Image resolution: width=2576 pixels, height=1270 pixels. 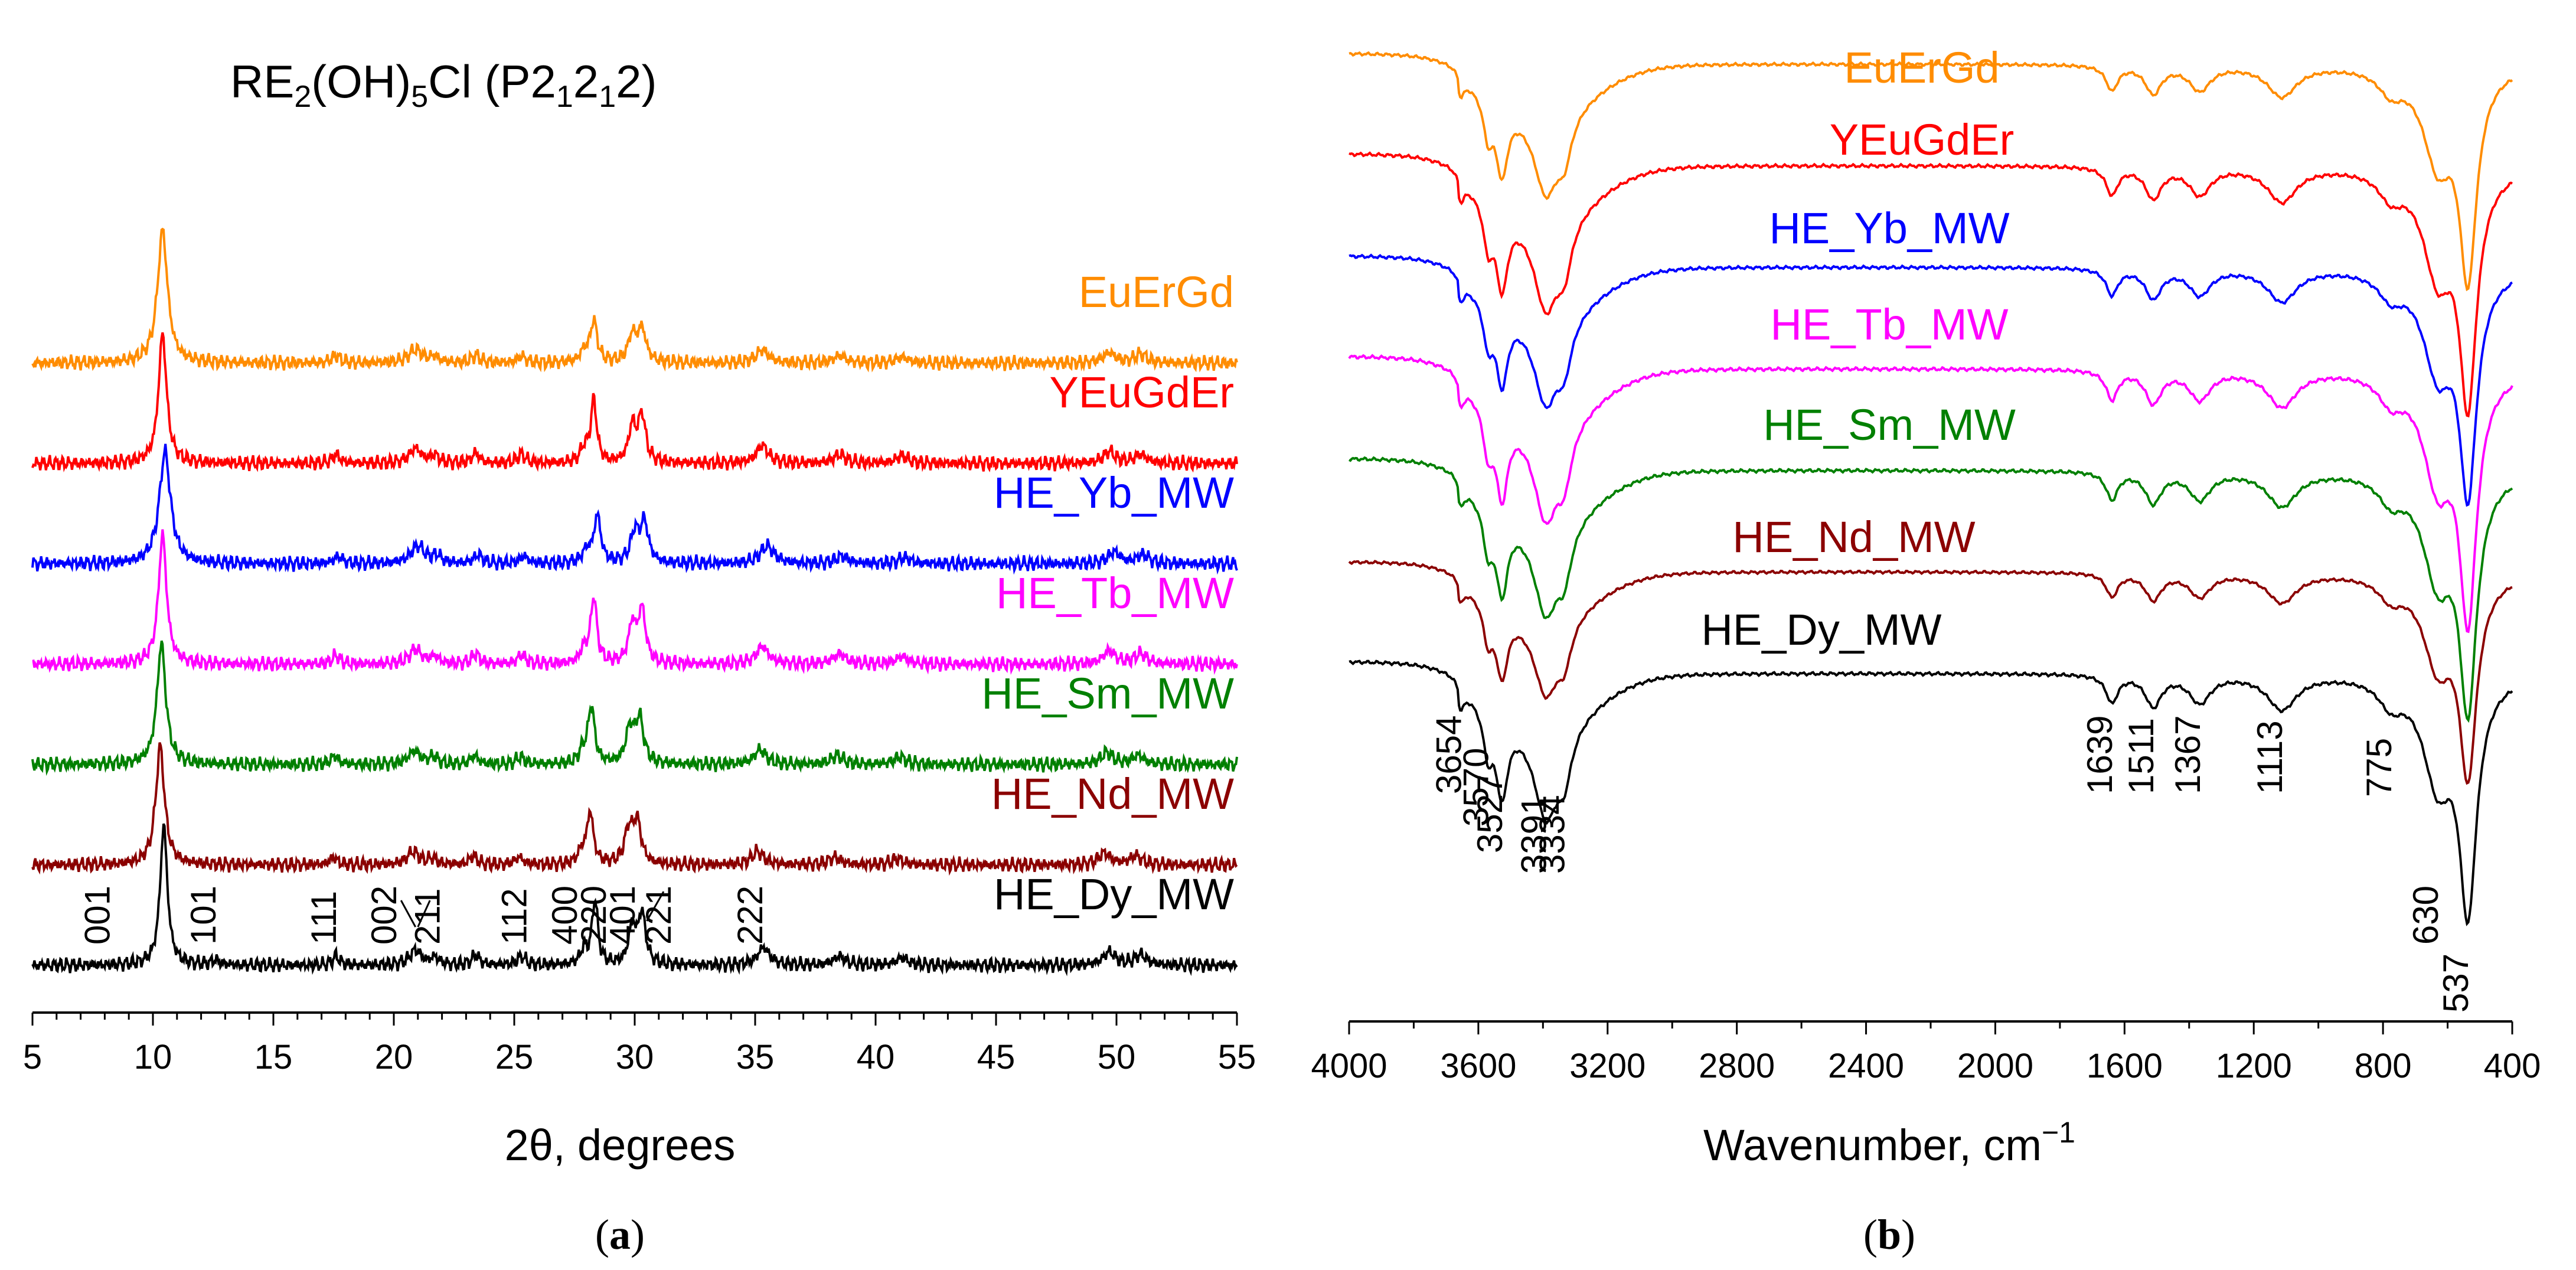 I want to click on peak-label-211: 211, so click(x=428, y=916).